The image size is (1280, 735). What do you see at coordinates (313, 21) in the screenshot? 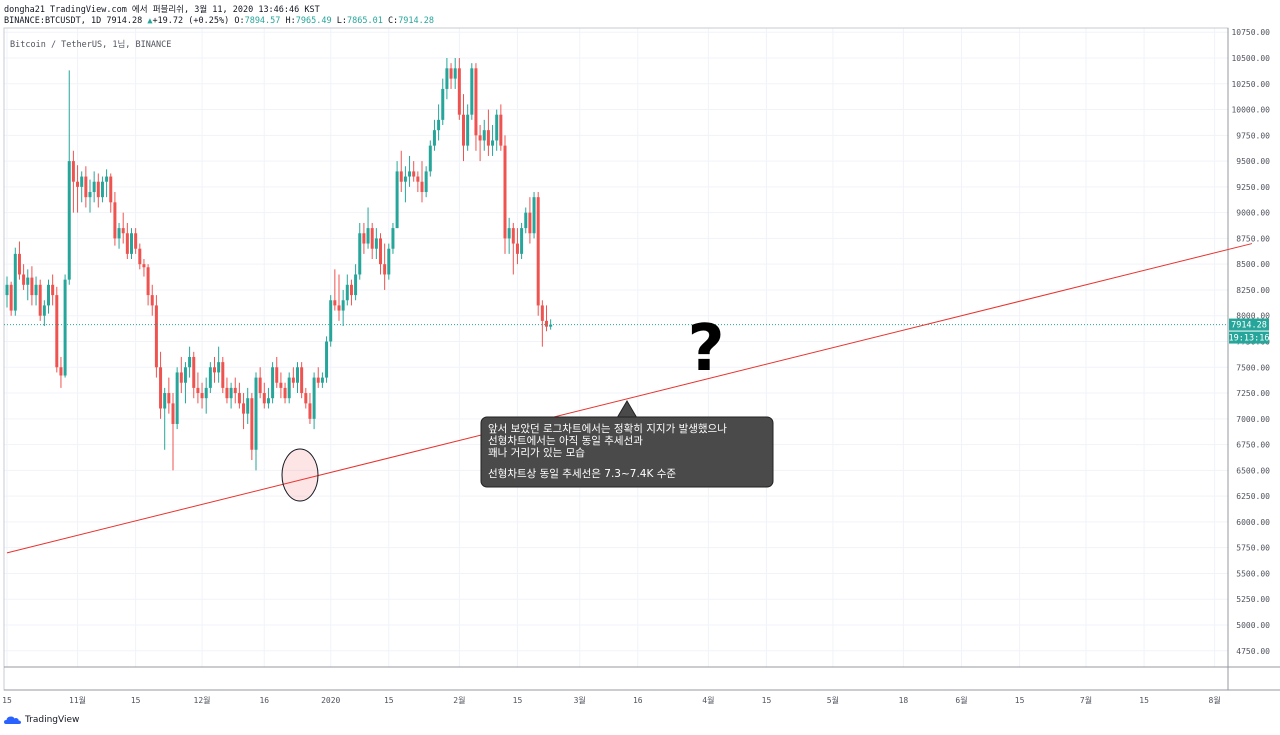
I see `high-value: 7965.49` at bounding box center [313, 21].